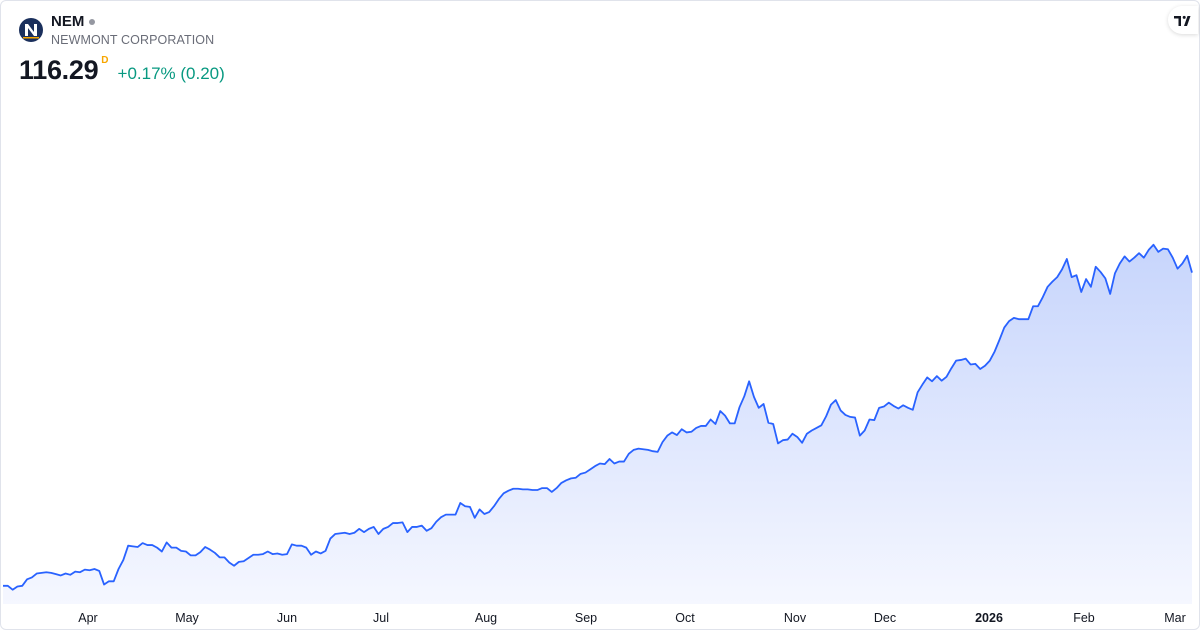 Image resolution: width=1200 pixels, height=630 pixels. What do you see at coordinates (59, 70) in the screenshot?
I see `last-price: 116.29` at bounding box center [59, 70].